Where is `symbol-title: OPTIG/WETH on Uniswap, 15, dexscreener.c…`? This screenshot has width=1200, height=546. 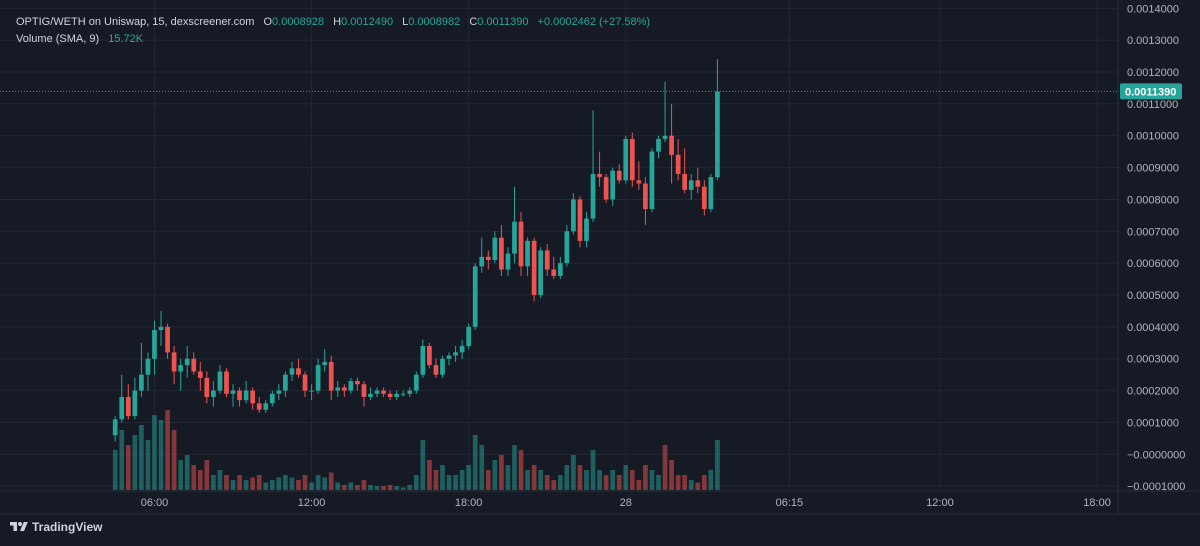
symbol-title: OPTIG/WETH on Uniswap, 15, dexscreener.c… is located at coordinates (135, 22).